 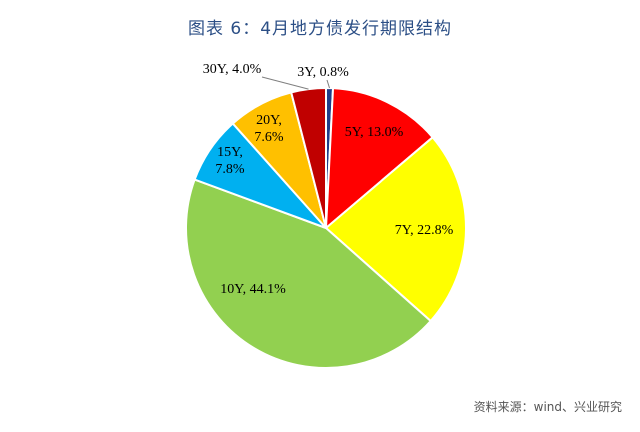 What do you see at coordinates (379, 159) in the screenshot?
I see `pie-slice-5y` at bounding box center [379, 159].